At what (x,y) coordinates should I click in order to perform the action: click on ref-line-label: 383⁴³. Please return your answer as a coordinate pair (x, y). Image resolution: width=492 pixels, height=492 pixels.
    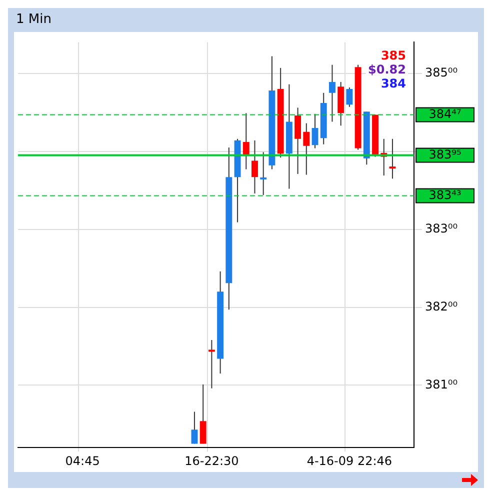
    Looking at the image, I should click on (445, 195).